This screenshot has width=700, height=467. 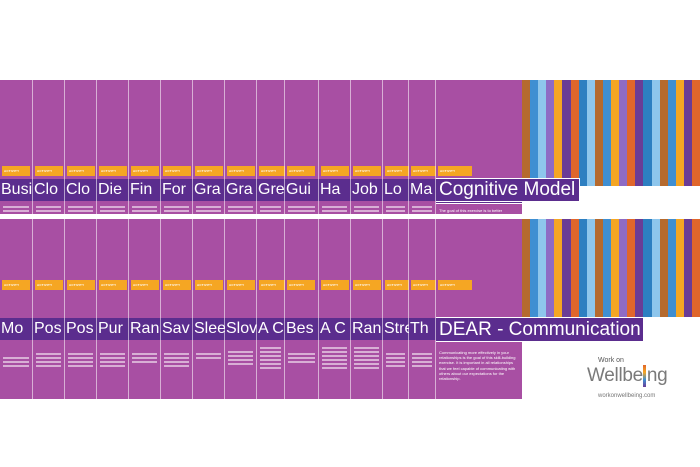 What do you see at coordinates (422, 147) in the screenshot?
I see `worksheet-card-14: ACTIVITY Ma` at bounding box center [422, 147].